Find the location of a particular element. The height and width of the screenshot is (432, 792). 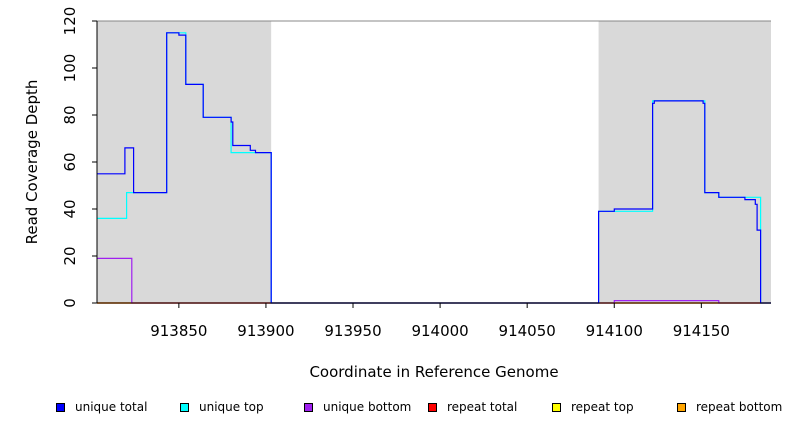

legend-item-unique-total: unique total is located at coordinates (101, 407).